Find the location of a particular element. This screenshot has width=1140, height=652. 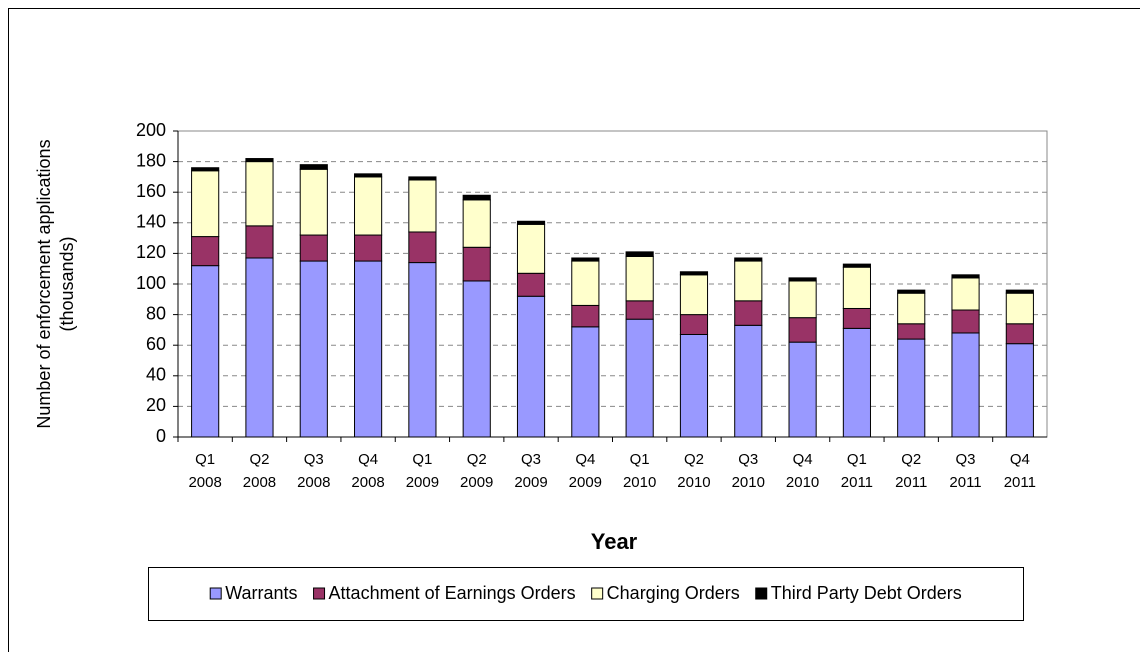

legend-label: Third Party Debt Orders is located at coordinates (866, 593).